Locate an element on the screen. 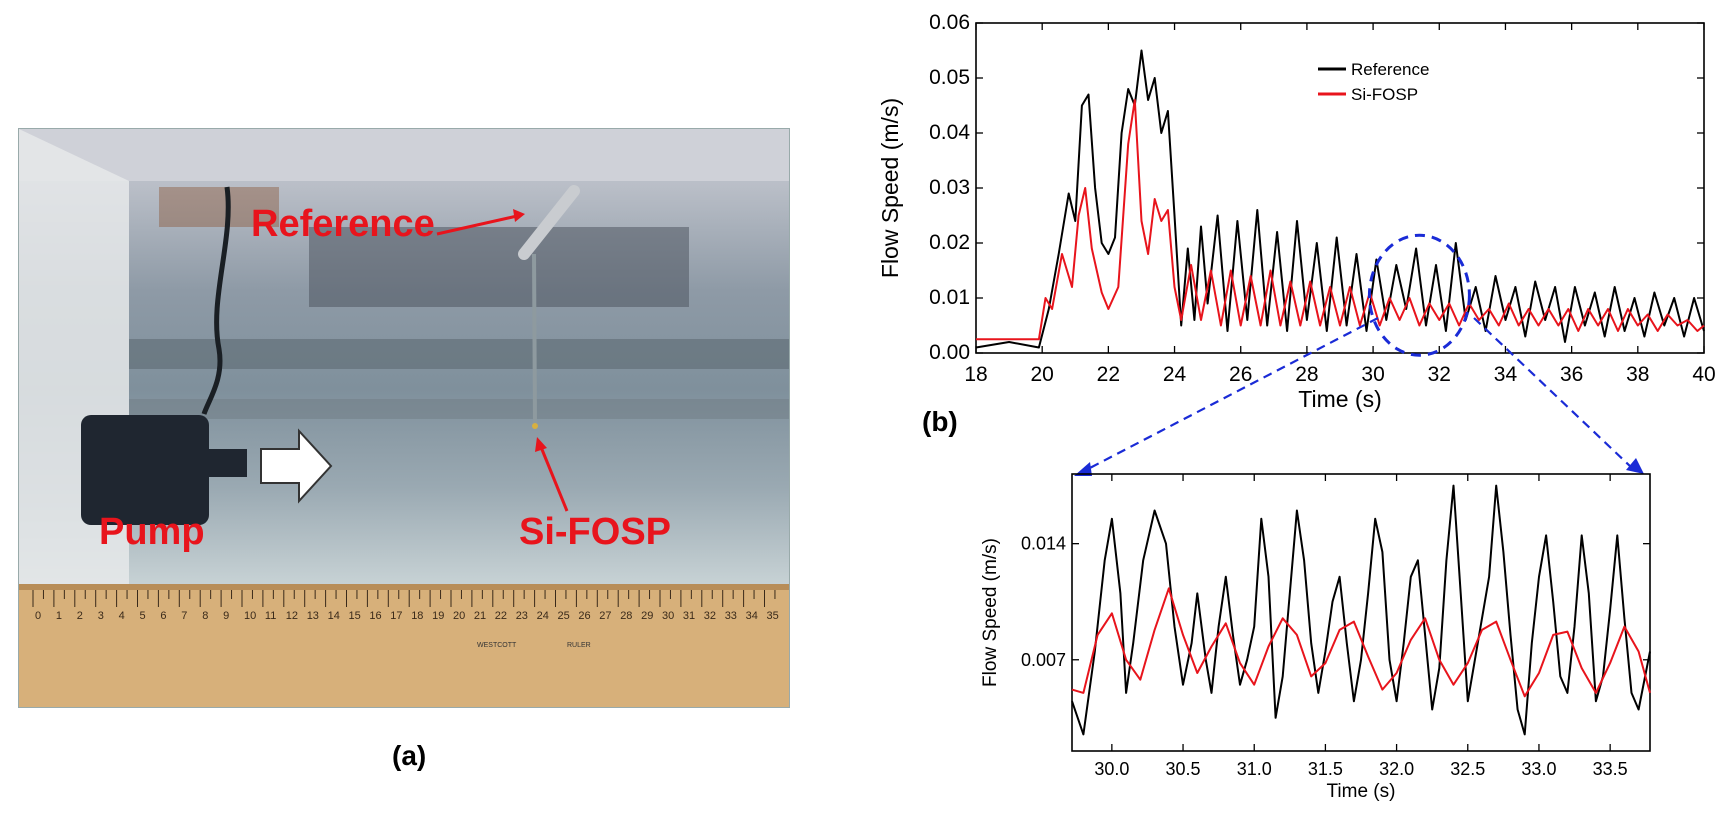 The image size is (1726, 828). ruler-number: 28 is located at coordinates (626, 616).